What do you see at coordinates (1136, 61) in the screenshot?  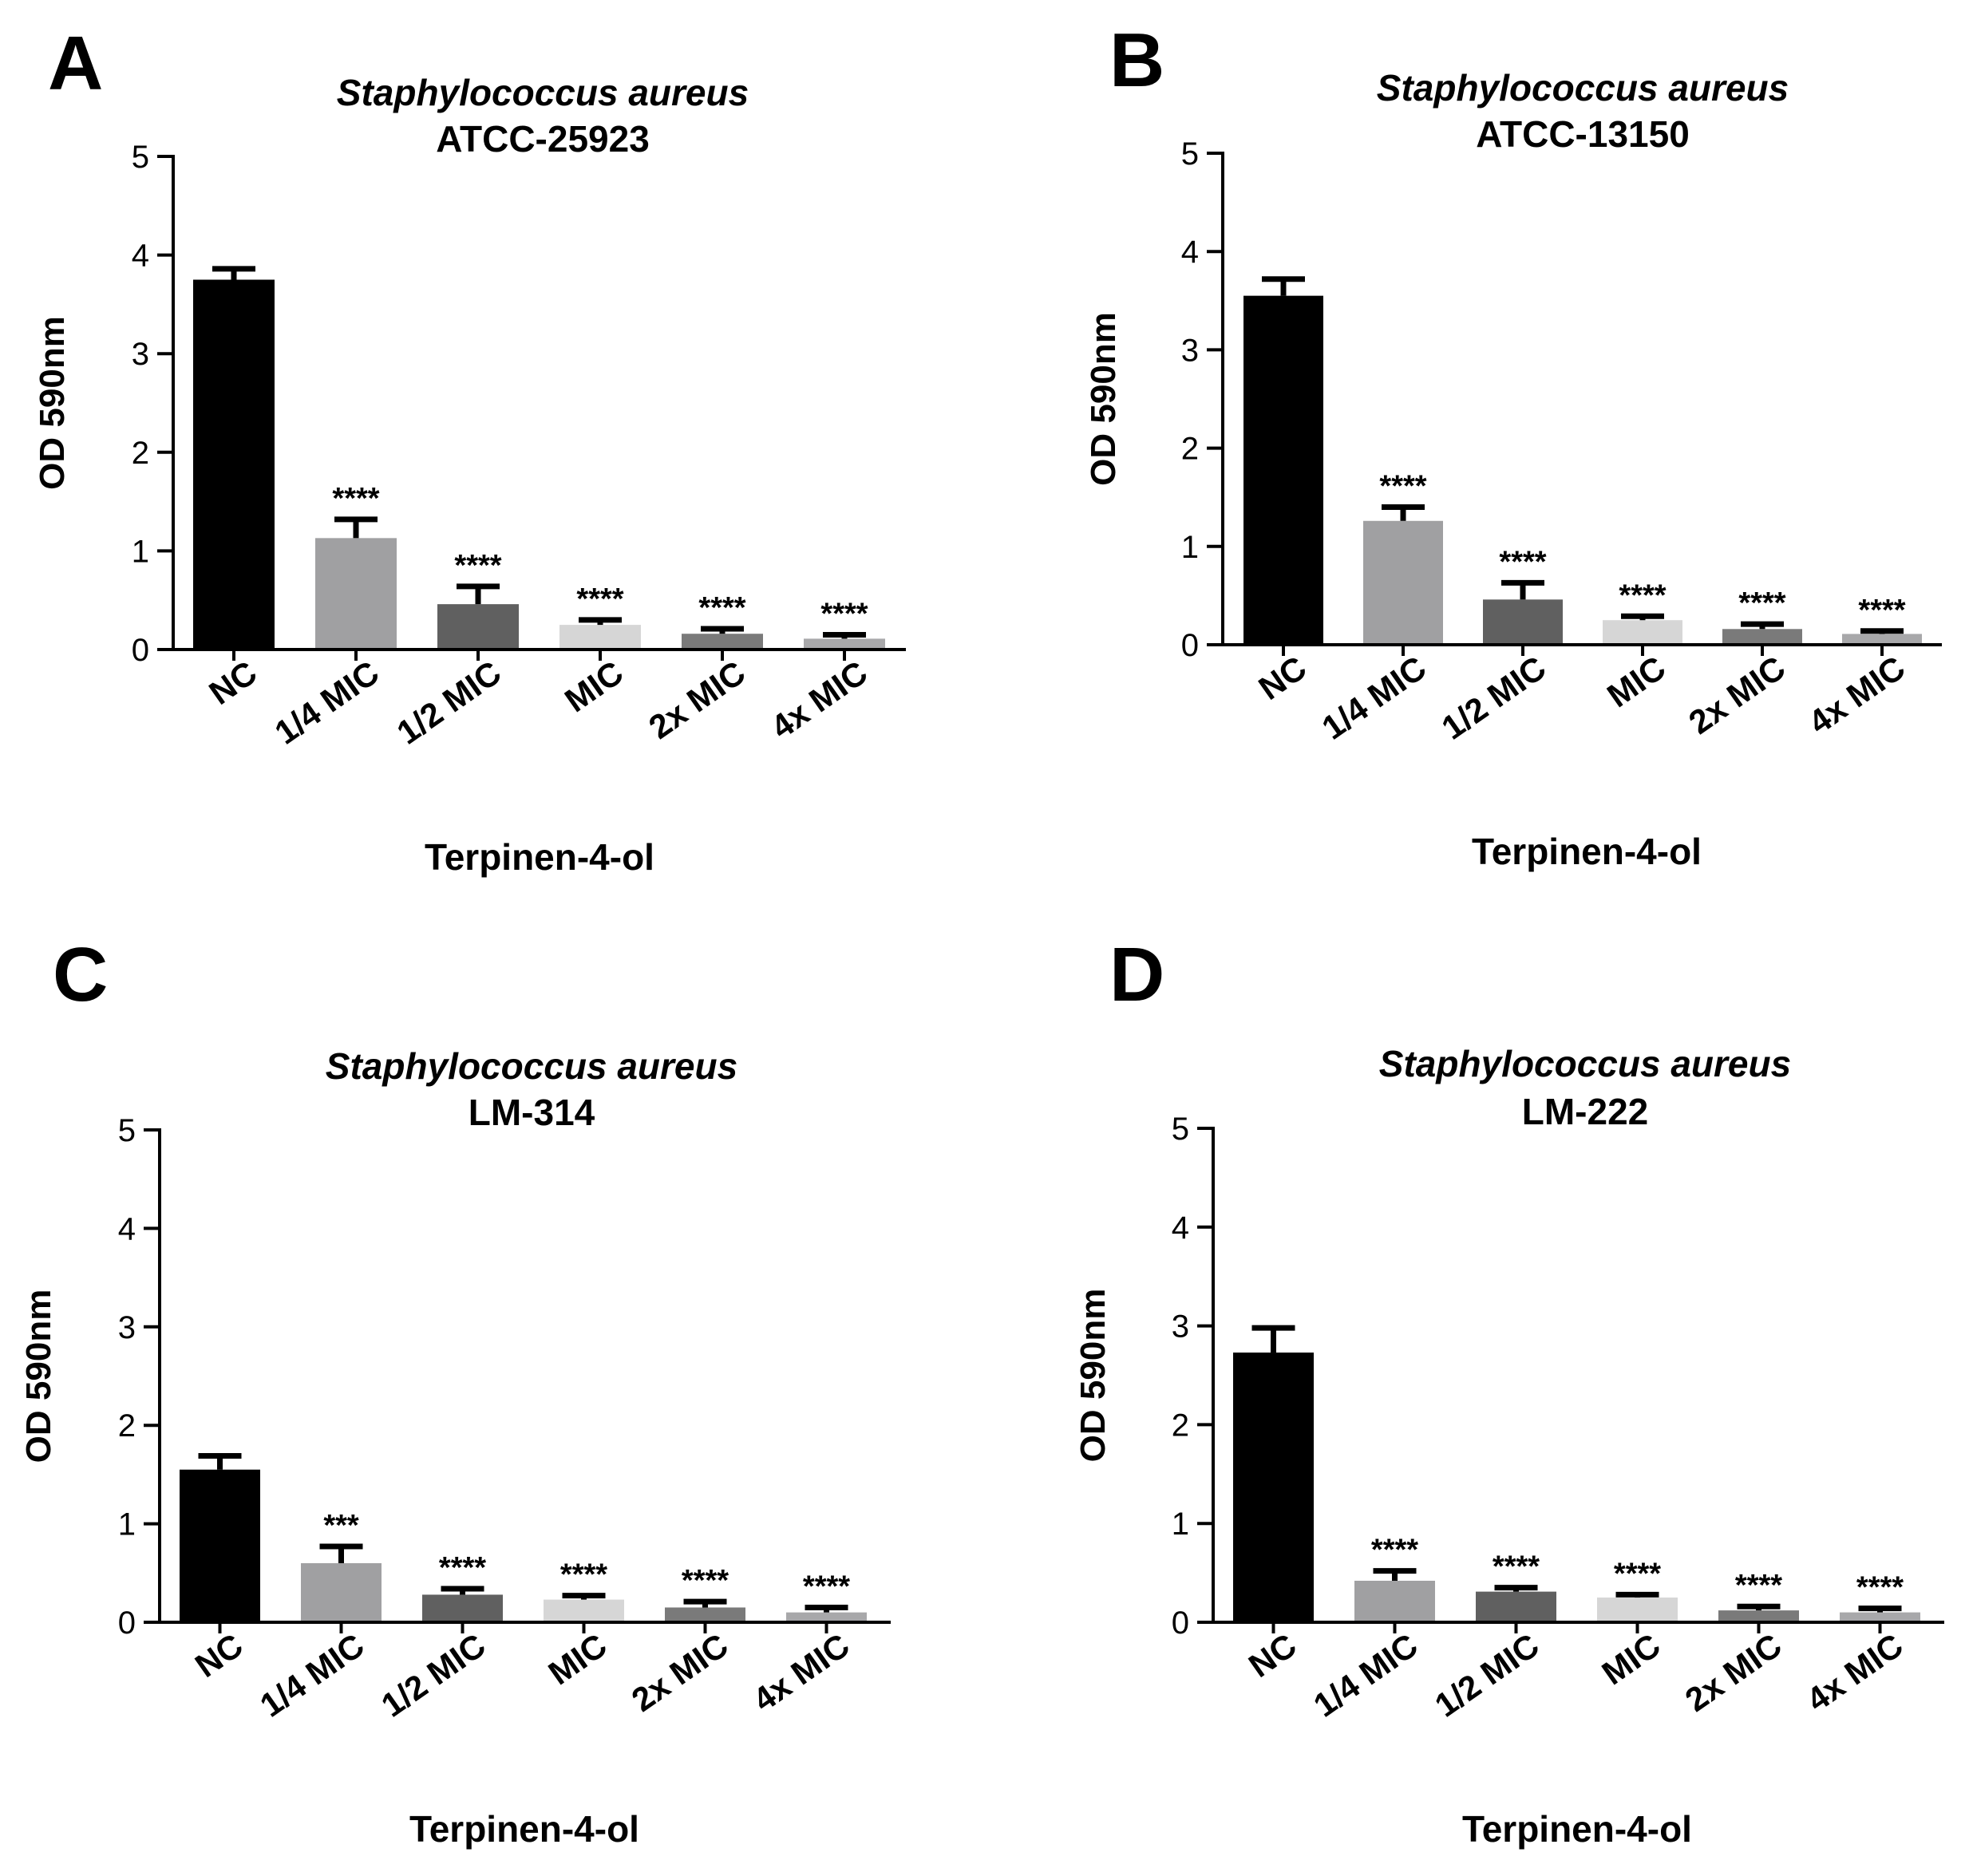 I see `panel-letter: B` at bounding box center [1136, 61].